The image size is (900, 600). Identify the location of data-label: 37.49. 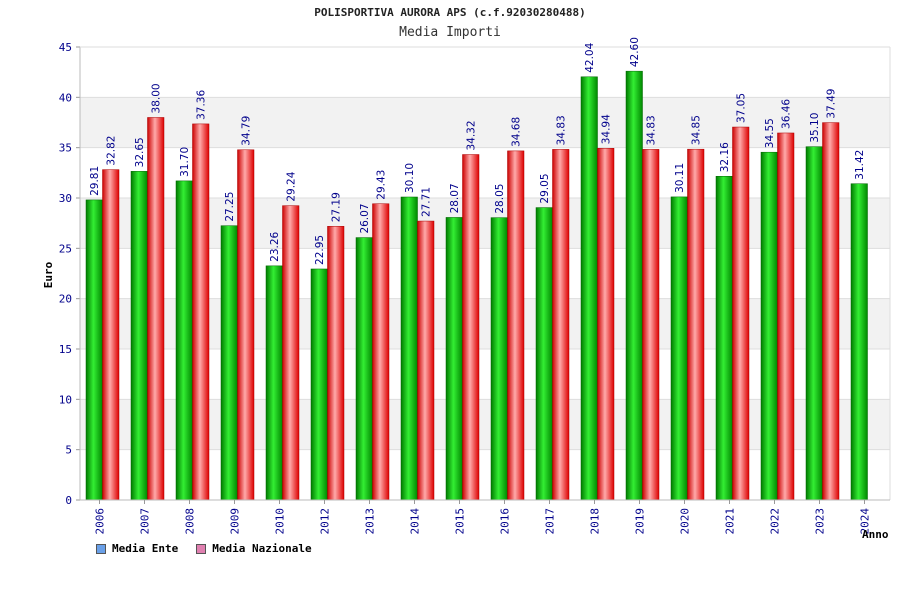
(832, 104).